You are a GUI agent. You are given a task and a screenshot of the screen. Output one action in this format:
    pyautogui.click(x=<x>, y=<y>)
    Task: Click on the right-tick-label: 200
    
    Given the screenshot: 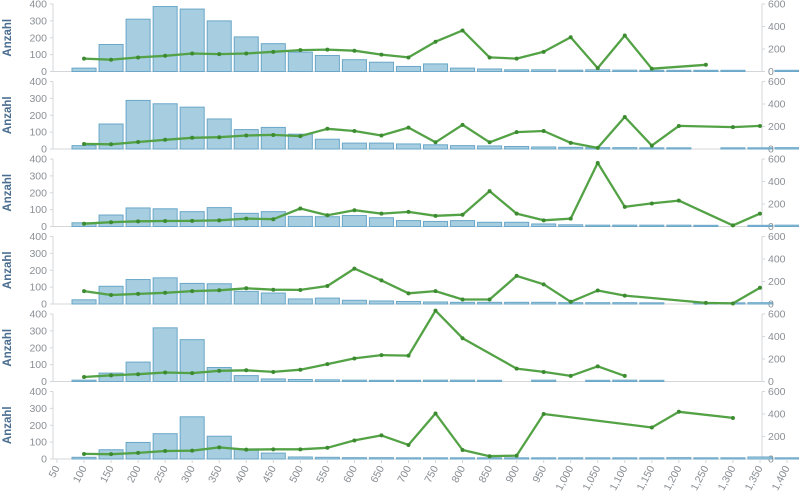 What is the action you would take?
    pyautogui.click(x=777, y=437)
    